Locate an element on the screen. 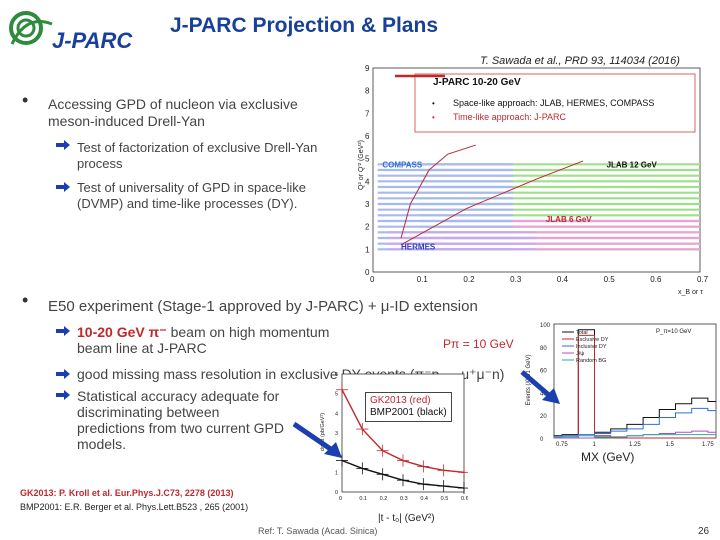 The width and height of the screenshot is (720, 540). gk-legend: GK2013 (red) is located at coordinates (400, 400).